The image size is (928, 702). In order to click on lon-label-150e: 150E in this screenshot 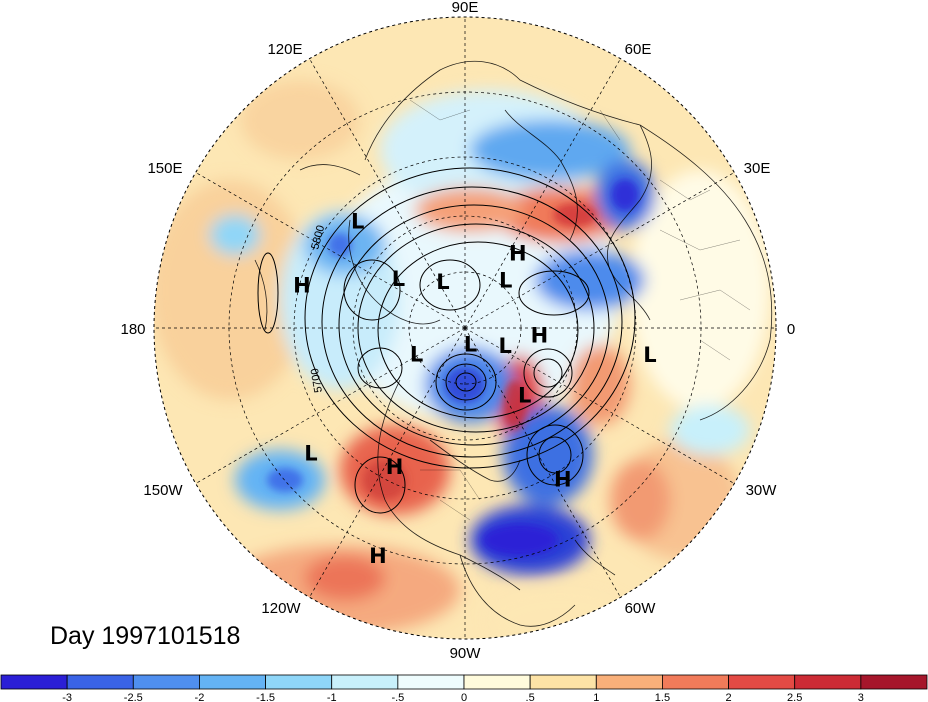, I will do `click(164, 168)`.